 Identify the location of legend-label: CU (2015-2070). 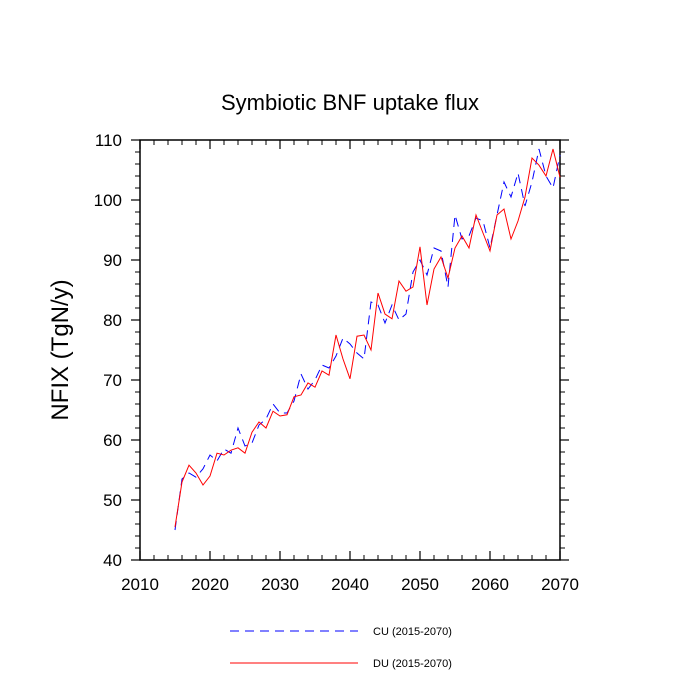
(412, 632).